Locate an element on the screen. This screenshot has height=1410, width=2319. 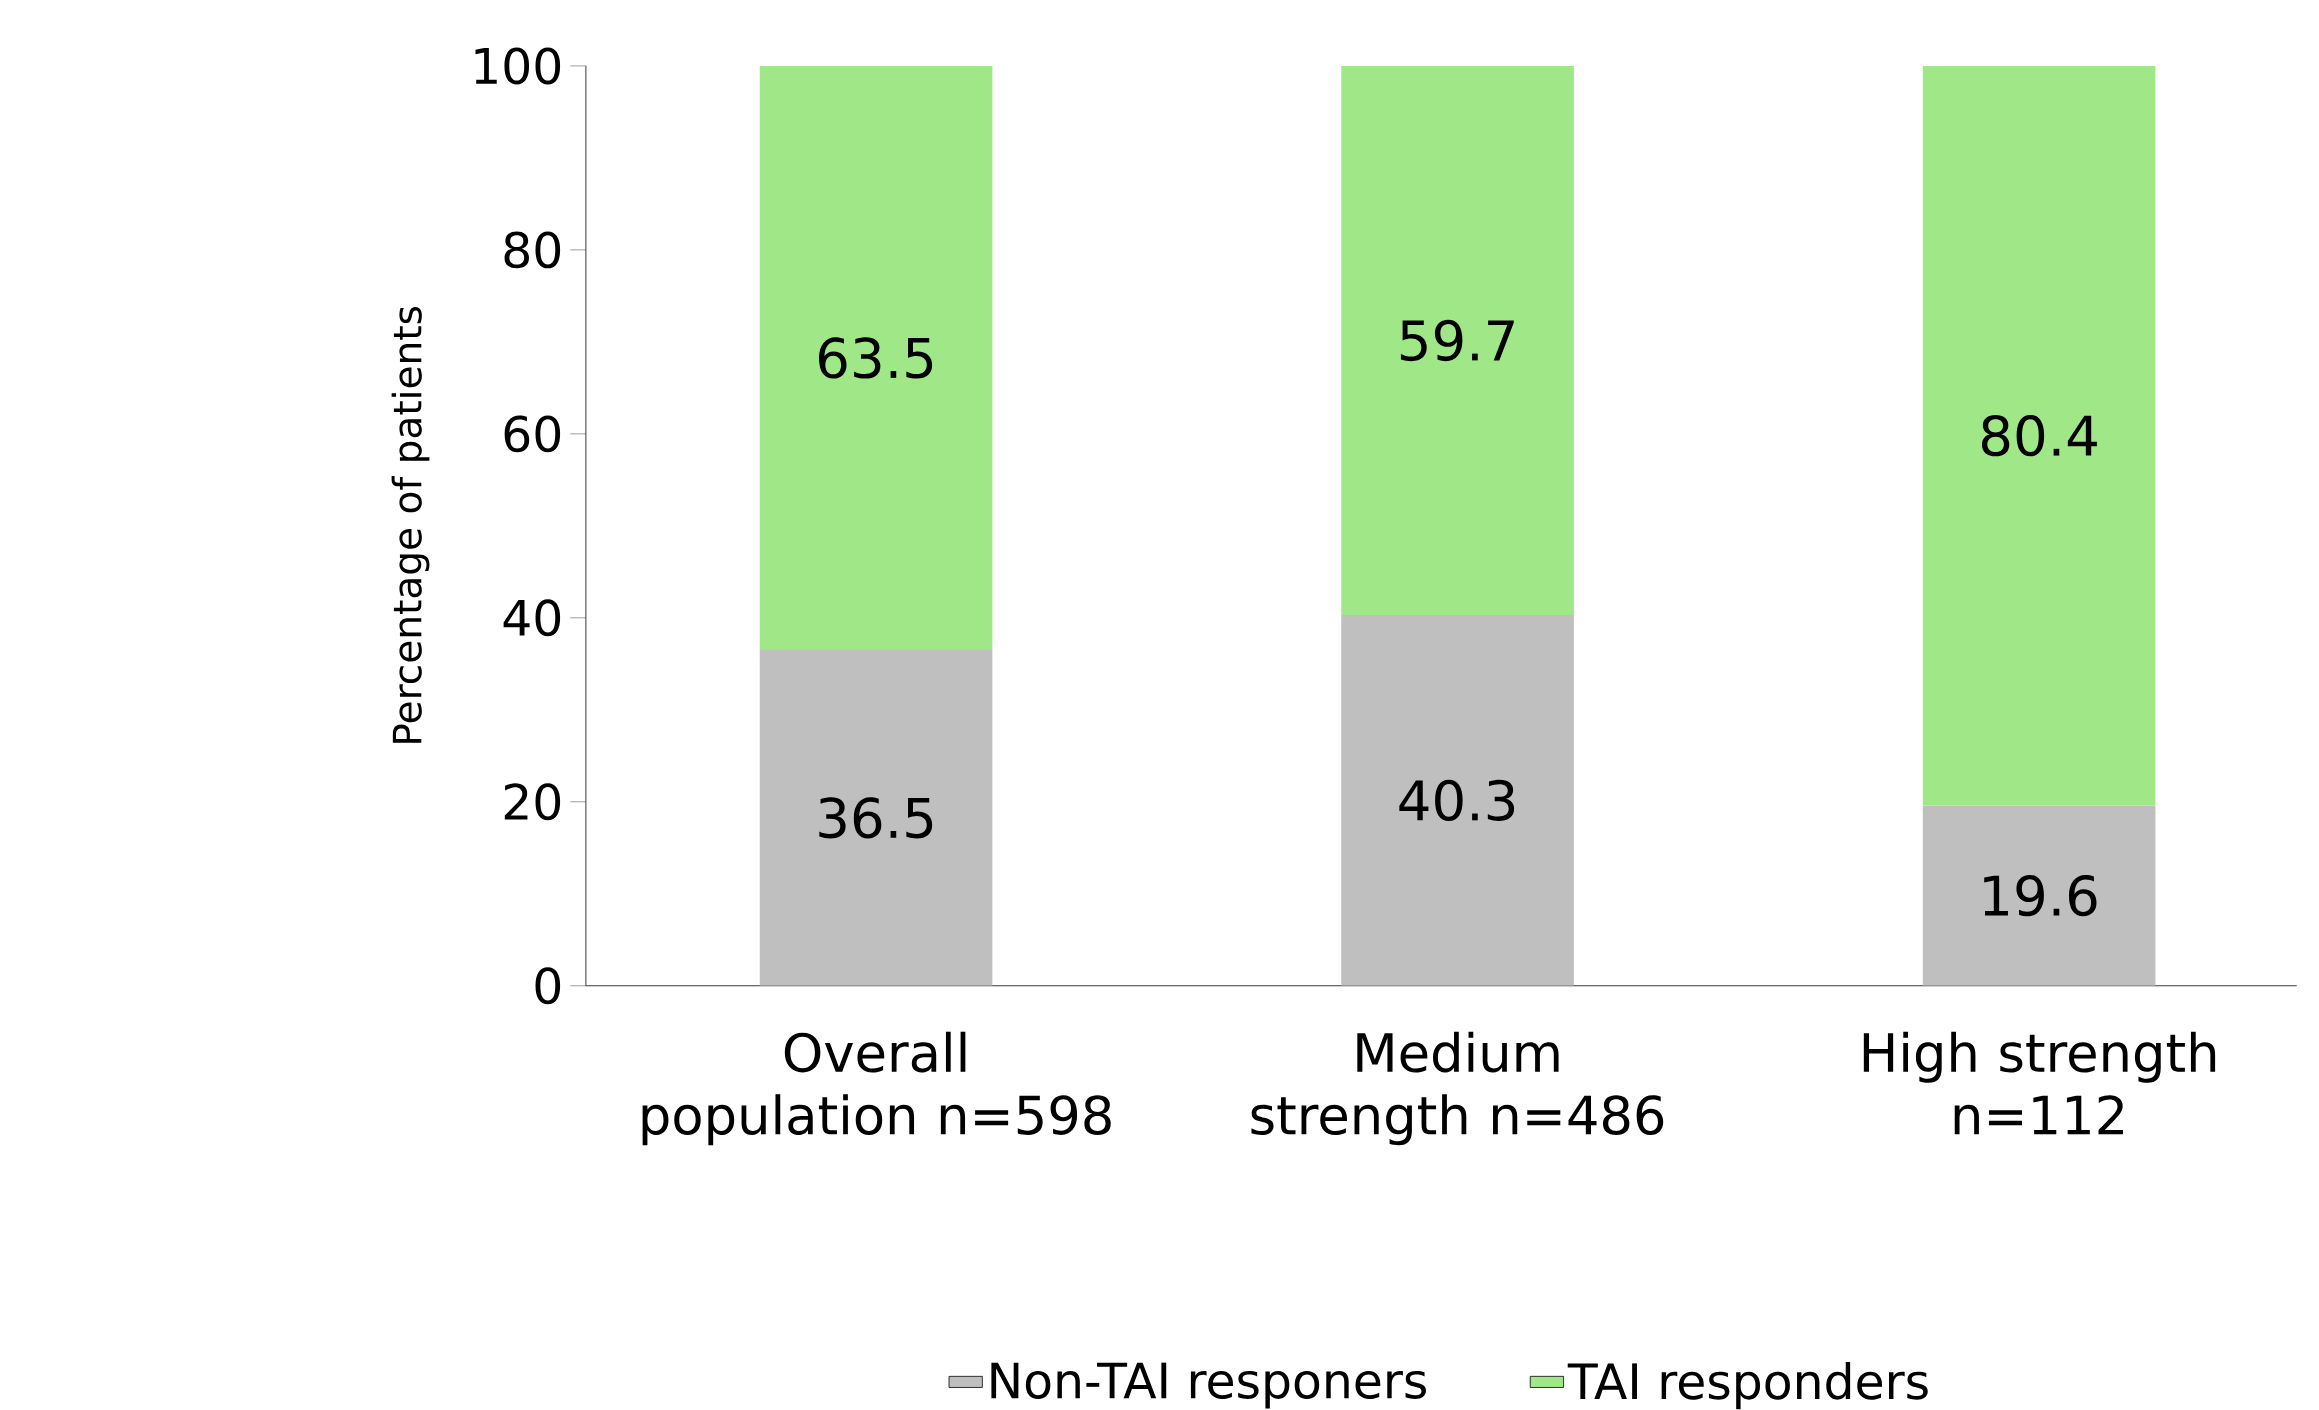
data-label: 59.7 is located at coordinates (1457, 340).